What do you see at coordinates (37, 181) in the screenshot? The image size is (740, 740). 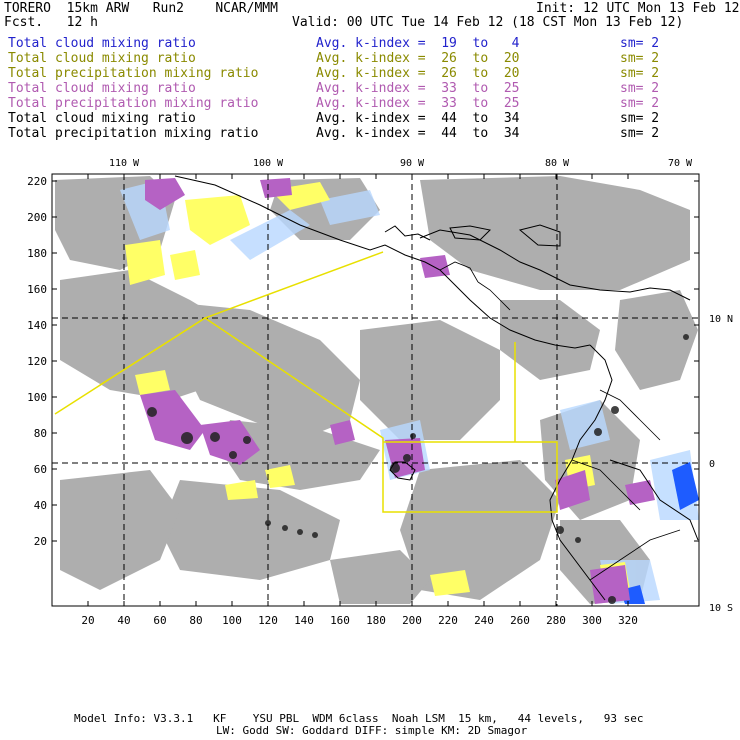 I see `y-tick-label: 220` at bounding box center [37, 181].